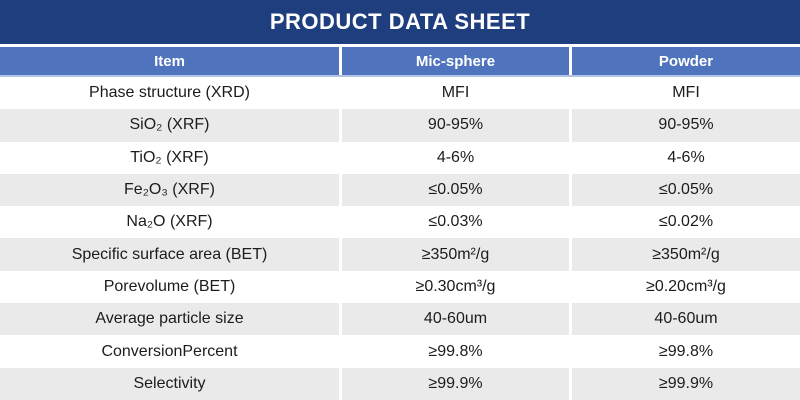 The image size is (800, 400). Describe the element at coordinates (169, 93) in the screenshot. I see `item-cell: Phase structure (XRD)` at that location.